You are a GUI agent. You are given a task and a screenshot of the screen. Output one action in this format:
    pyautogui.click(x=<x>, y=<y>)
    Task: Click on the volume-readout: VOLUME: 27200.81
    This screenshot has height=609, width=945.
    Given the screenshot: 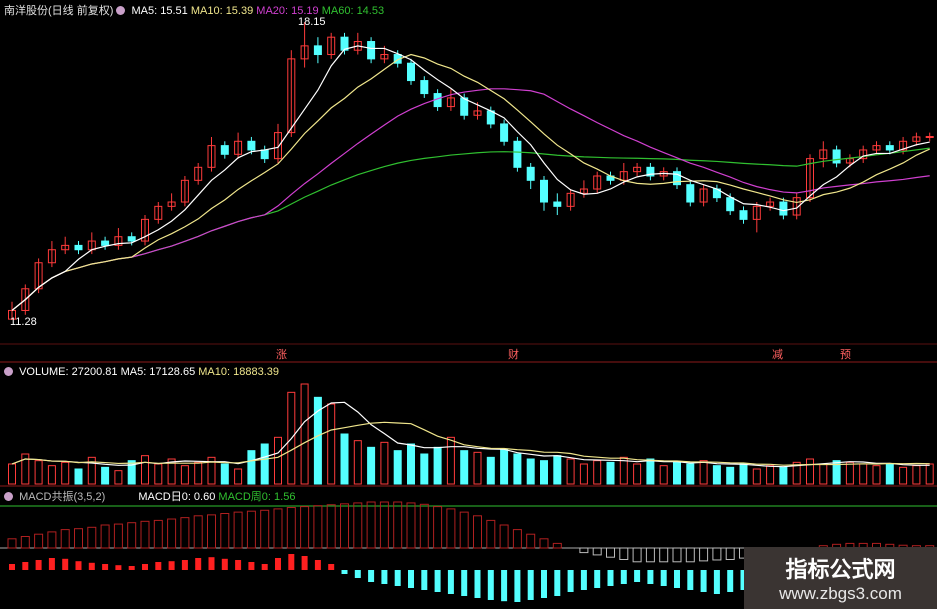 What is the action you would take?
    pyautogui.click(x=68, y=372)
    